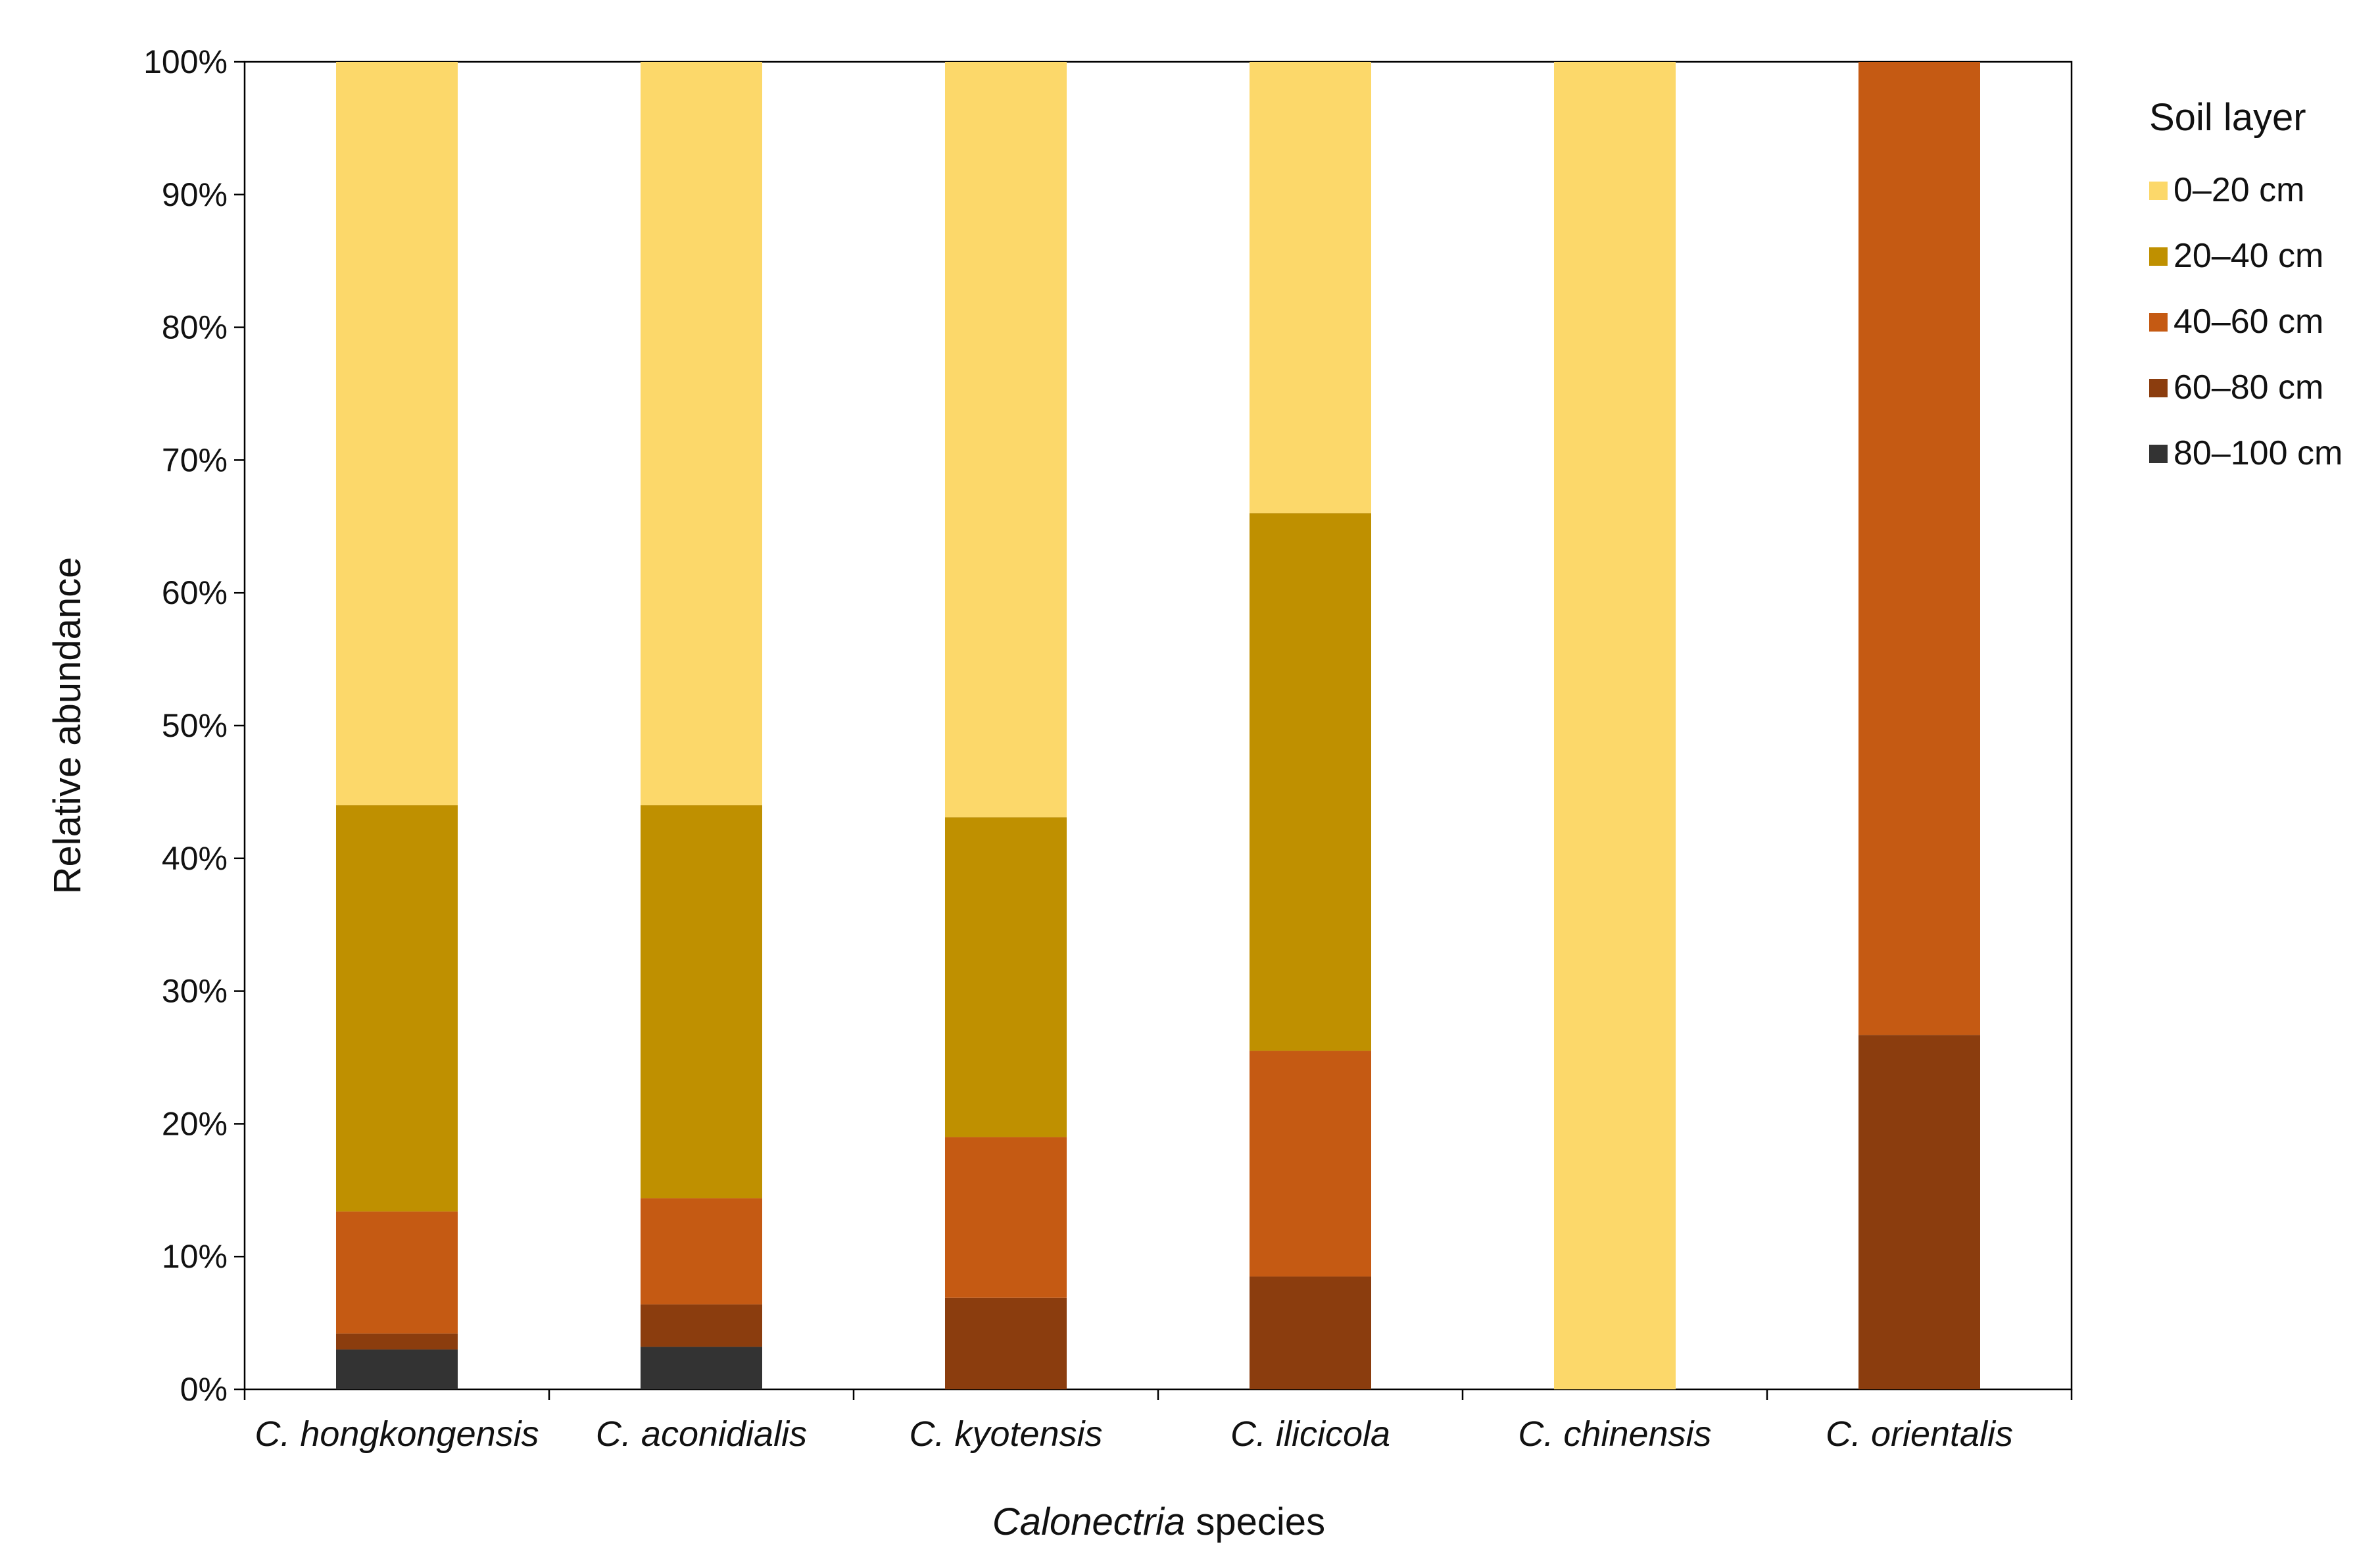 The image size is (2380, 1563). What do you see at coordinates (195, 460) in the screenshot?
I see `y-tick-label: 70%` at bounding box center [195, 460].